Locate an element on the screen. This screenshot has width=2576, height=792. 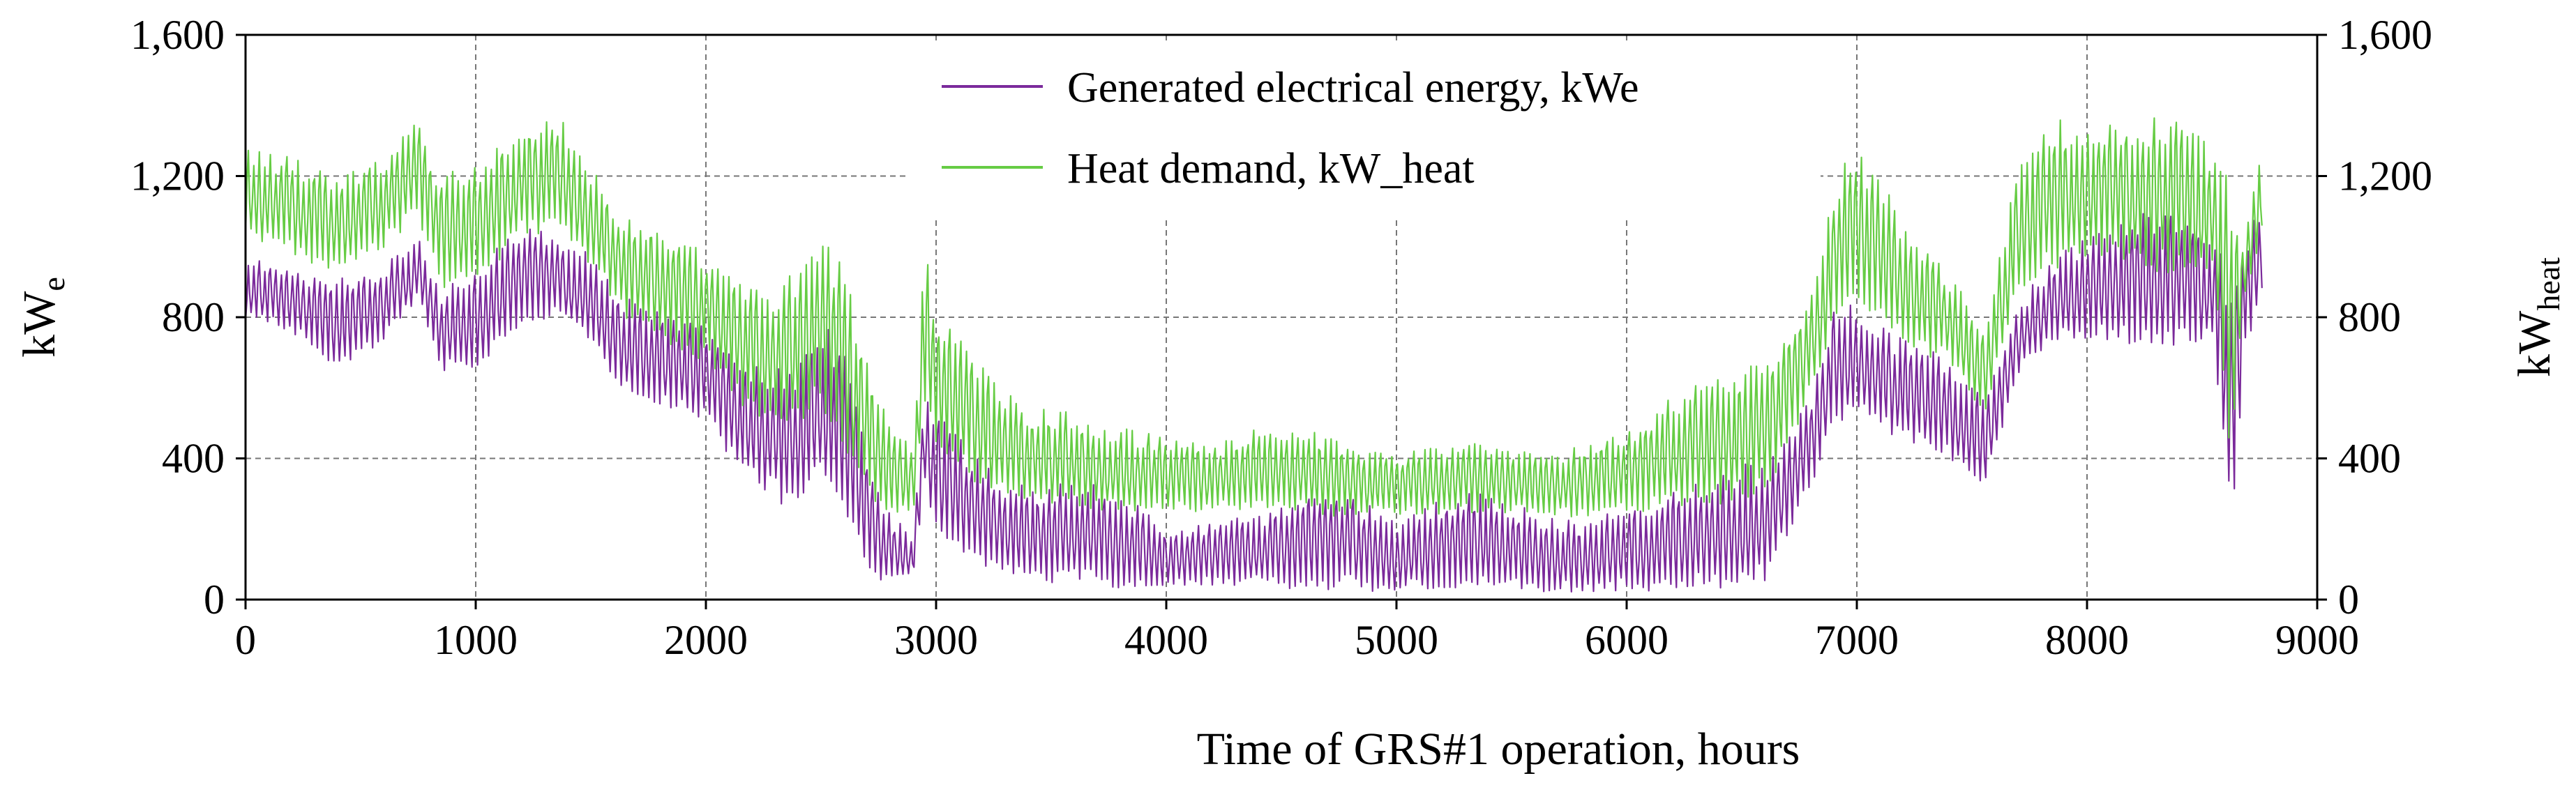
y-axis-right-title: kWheat is located at coordinates (2537, 317).